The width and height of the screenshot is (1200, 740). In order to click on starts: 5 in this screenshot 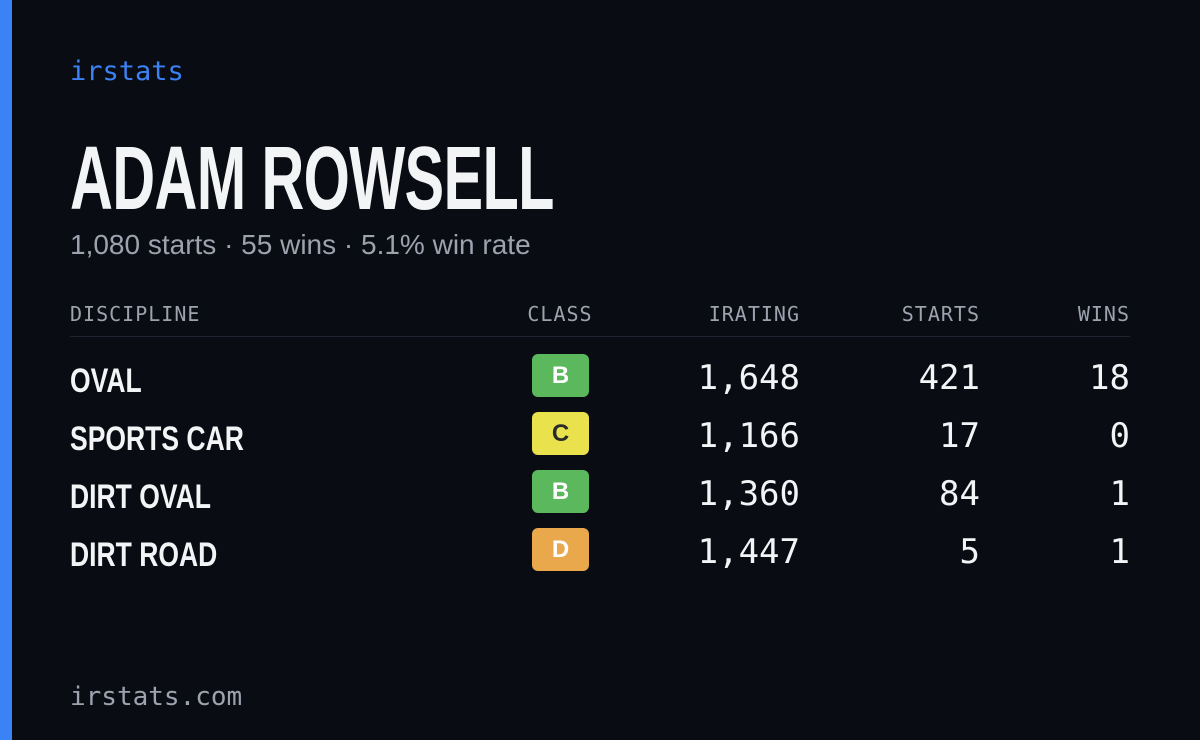, I will do `click(969, 552)`.